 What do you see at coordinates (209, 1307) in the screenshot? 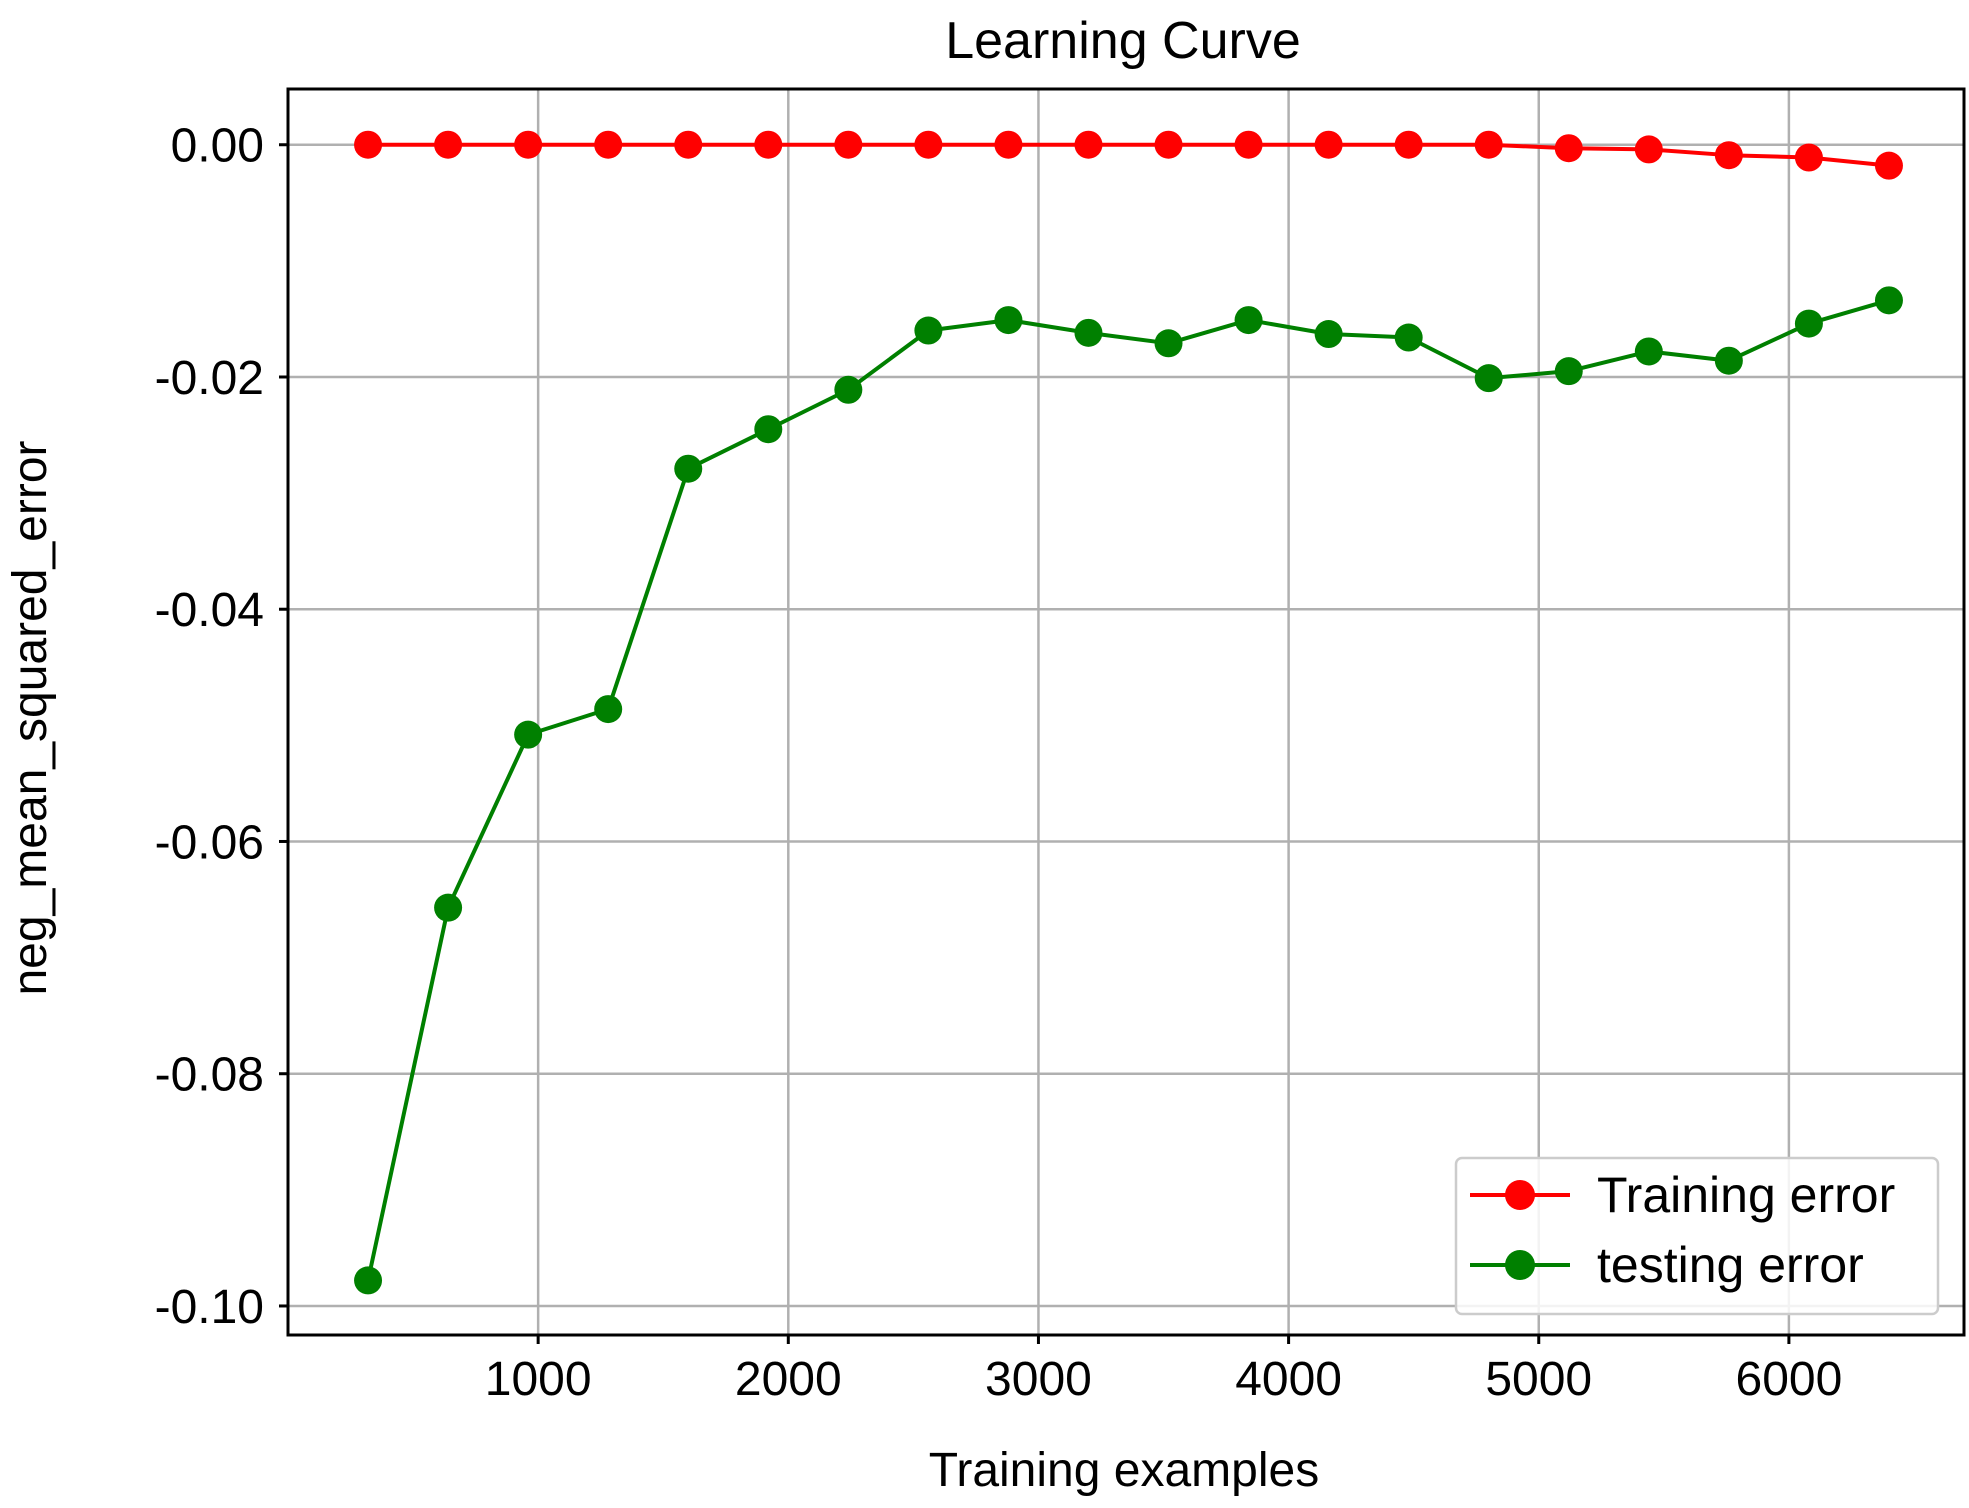
I see `y-tick-label: -0.10` at bounding box center [209, 1307].